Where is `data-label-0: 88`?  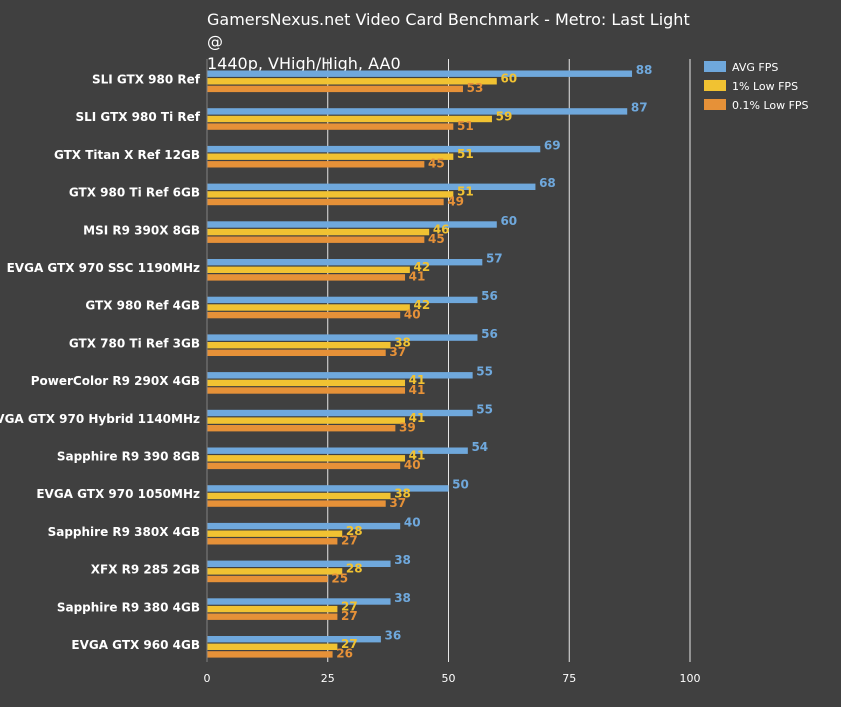
data-label-0: 88 is located at coordinates (644, 70).